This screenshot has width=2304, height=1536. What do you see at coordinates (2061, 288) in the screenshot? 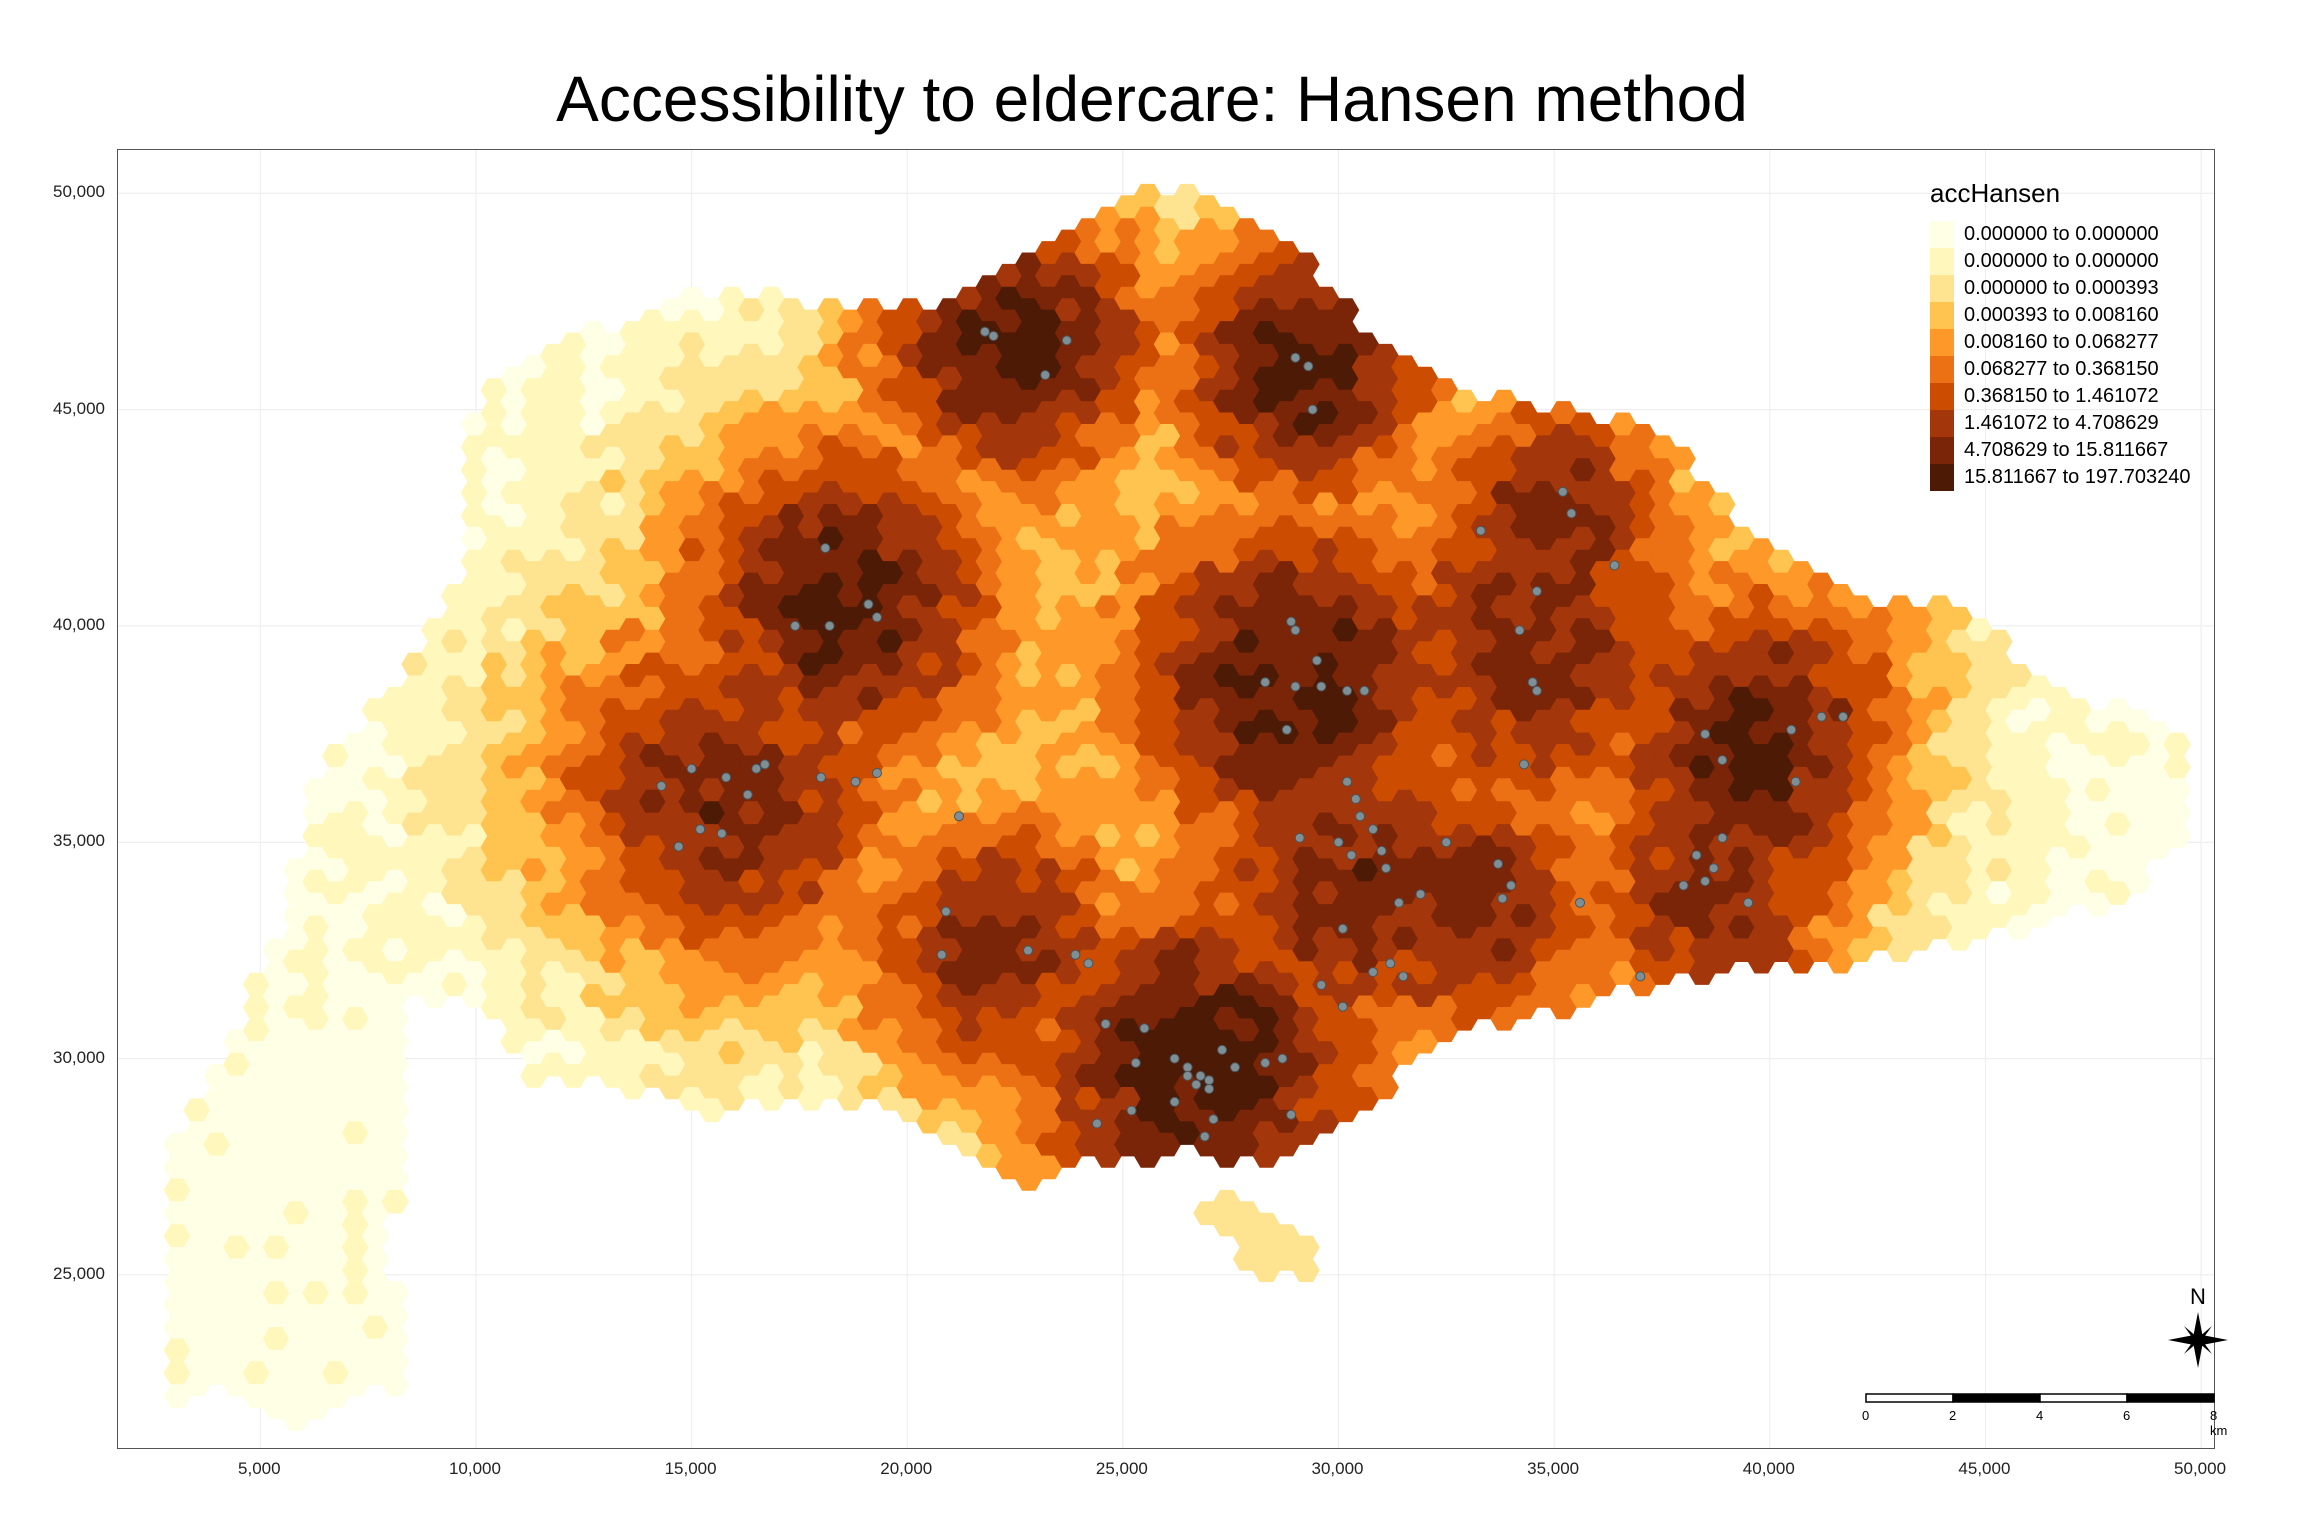
I see `legend-label: 0.000000 to 0.000393` at bounding box center [2061, 288].